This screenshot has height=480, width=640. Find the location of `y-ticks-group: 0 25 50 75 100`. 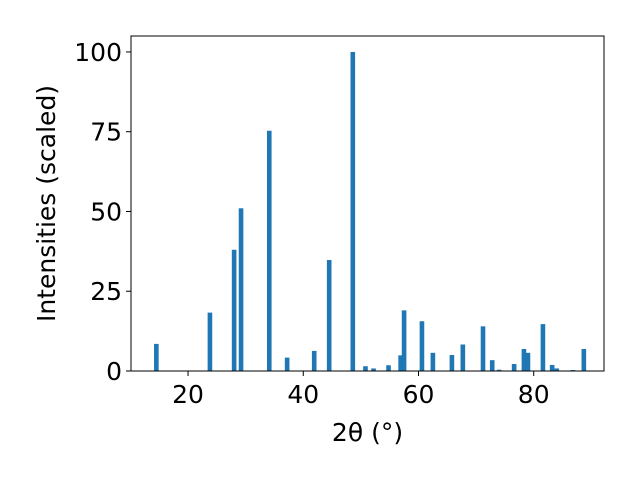

y-ticks-group: 0 25 50 75 100 is located at coordinates (102, 212).